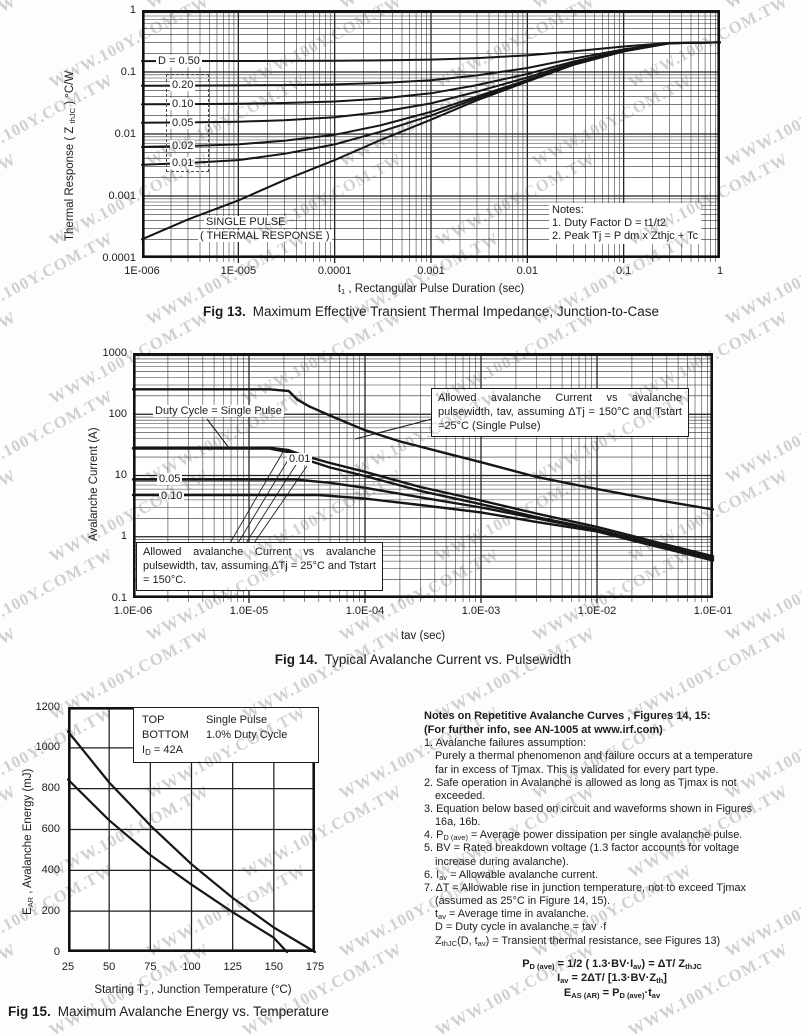 This screenshot has width=801, height=1036. What do you see at coordinates (431, 271) in the screenshot?
I see `x-tick-label: 0.001` at bounding box center [431, 271].